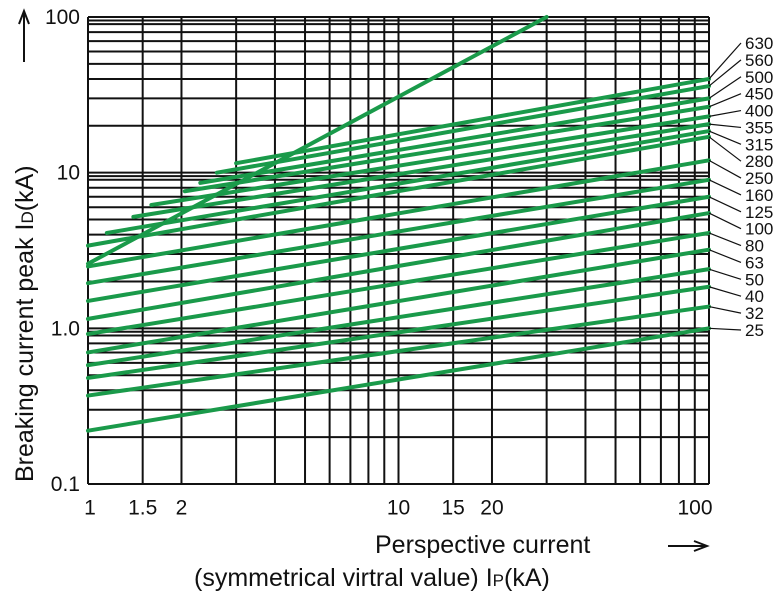  What do you see at coordinates (65, 328) in the screenshot?
I see `y-tick-label: 1.0` at bounding box center [65, 328].